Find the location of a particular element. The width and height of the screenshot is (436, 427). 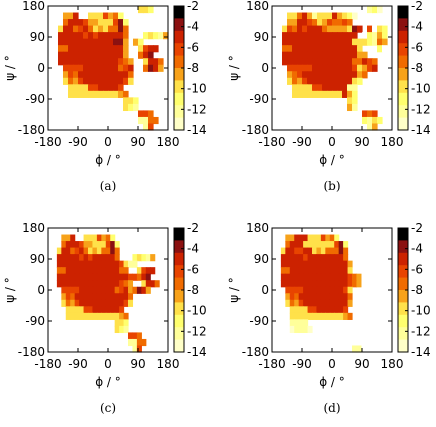

x-tick-label: -90 is located at coordinates (302, 364).